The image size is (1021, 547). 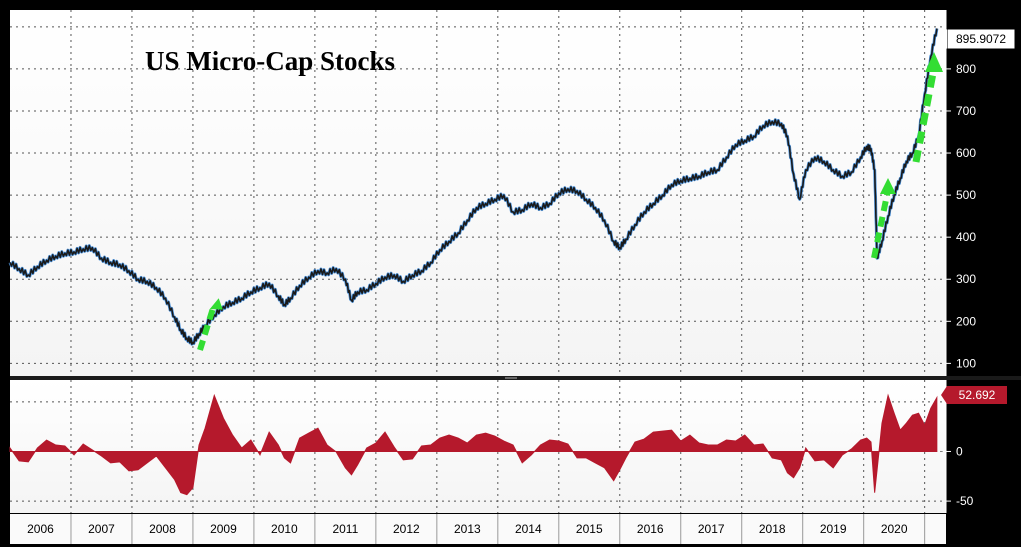 I want to click on y-tick-label: 400, so click(x=966, y=237).